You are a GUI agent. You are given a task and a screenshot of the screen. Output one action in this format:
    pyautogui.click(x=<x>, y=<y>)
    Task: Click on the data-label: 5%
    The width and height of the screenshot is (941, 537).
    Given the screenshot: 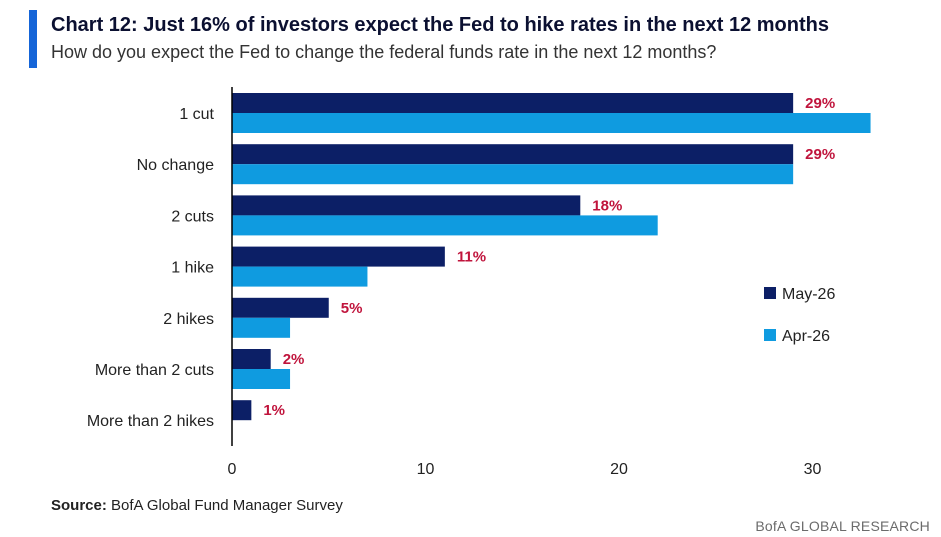 What is the action you would take?
    pyautogui.click(x=352, y=308)
    